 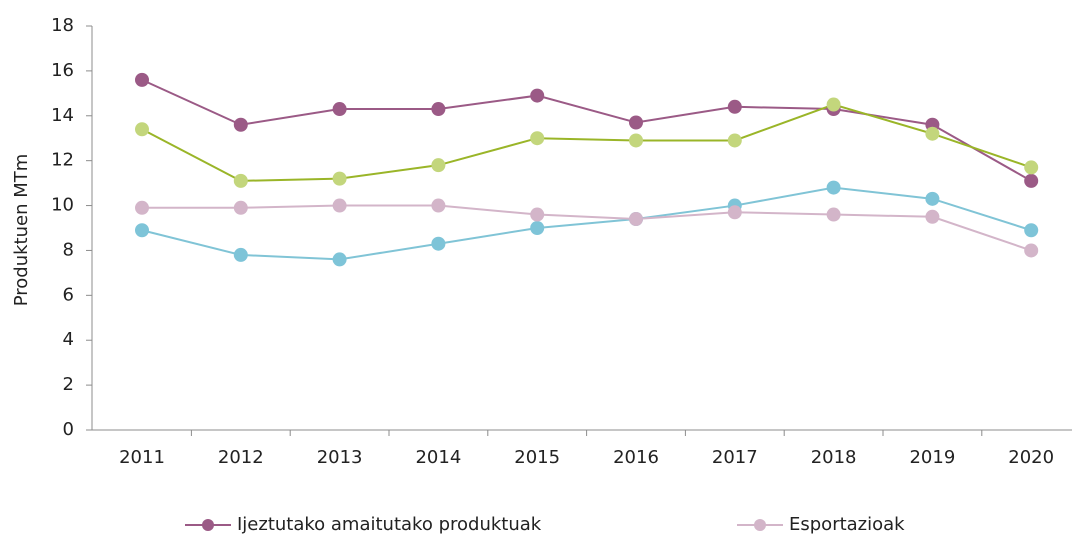 I want to click on y-tick-label: 0, so click(x=68, y=429).